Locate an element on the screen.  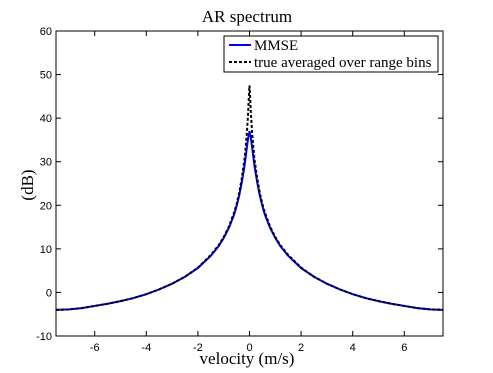
x-axis-label: velocity (m/s) is located at coordinates (247, 358).